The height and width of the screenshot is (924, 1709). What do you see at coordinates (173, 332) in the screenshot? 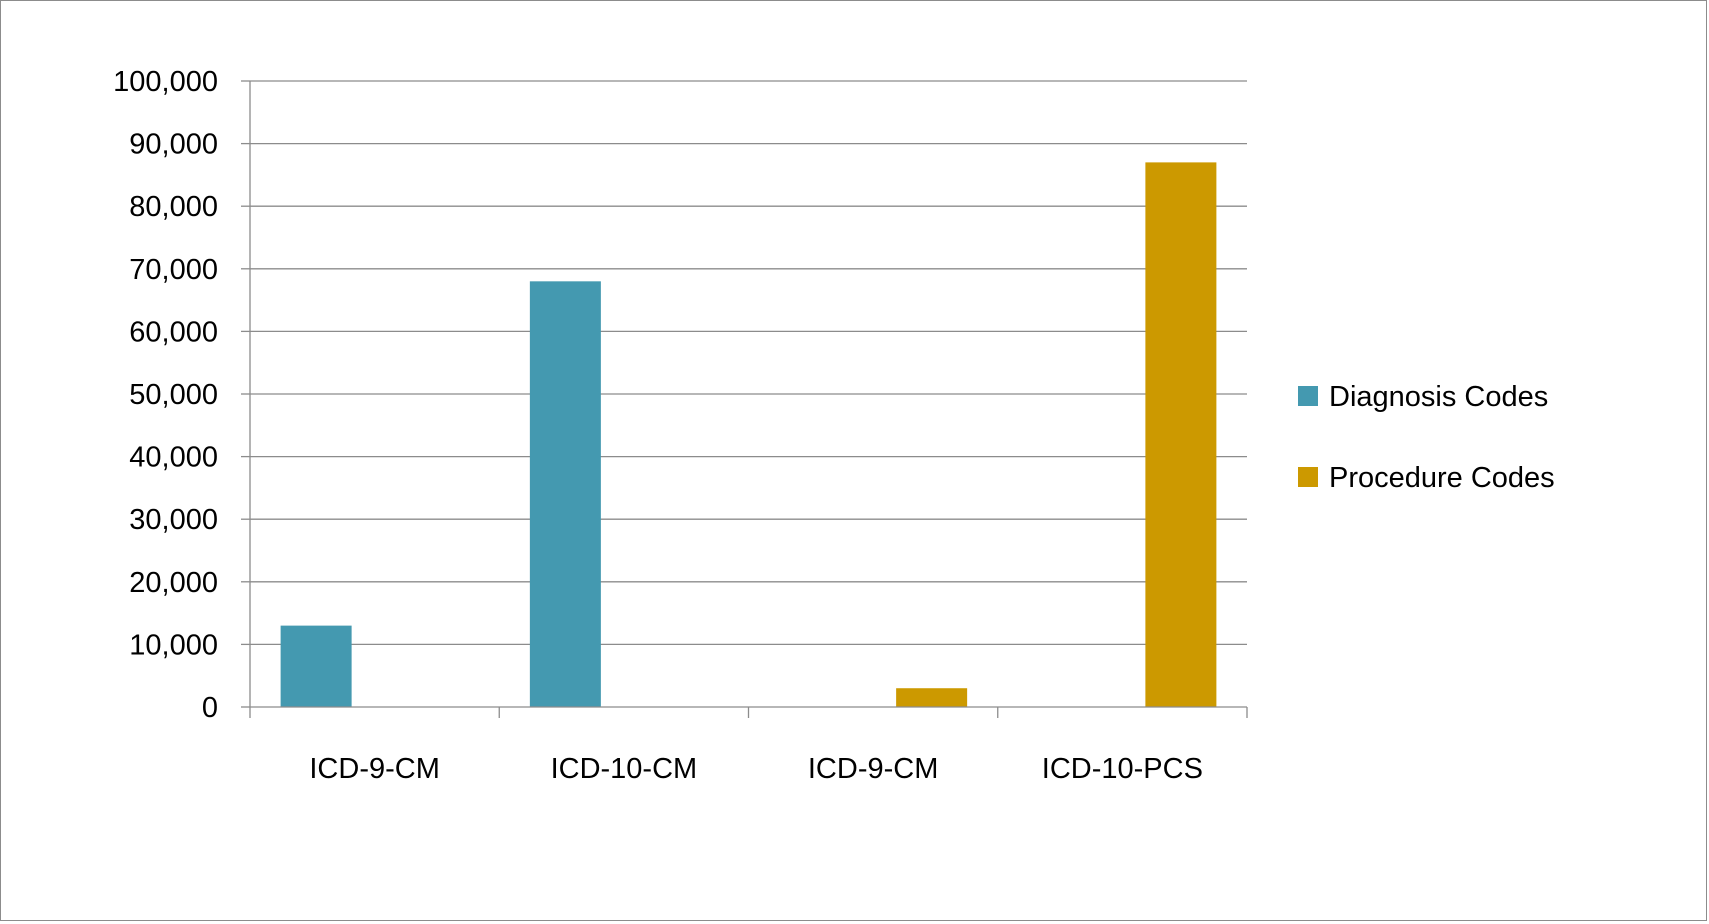
I see `y-tick-label: 60,000` at bounding box center [173, 332].